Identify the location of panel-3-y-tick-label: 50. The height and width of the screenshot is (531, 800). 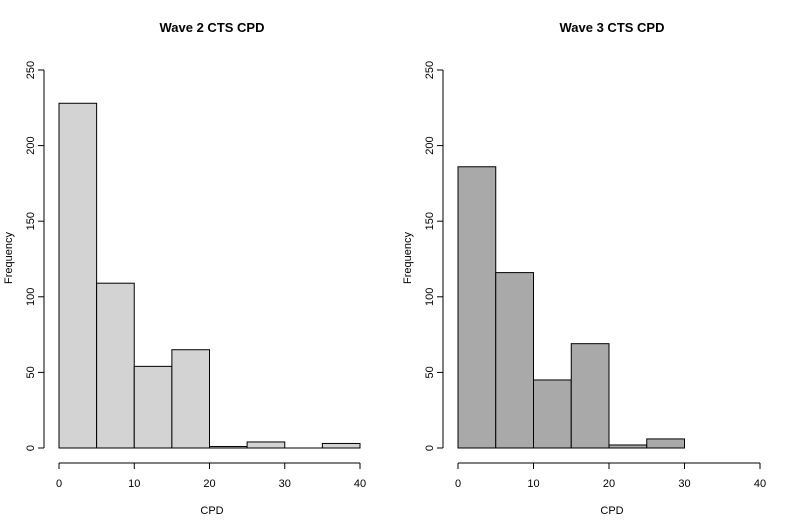
(430, 372).